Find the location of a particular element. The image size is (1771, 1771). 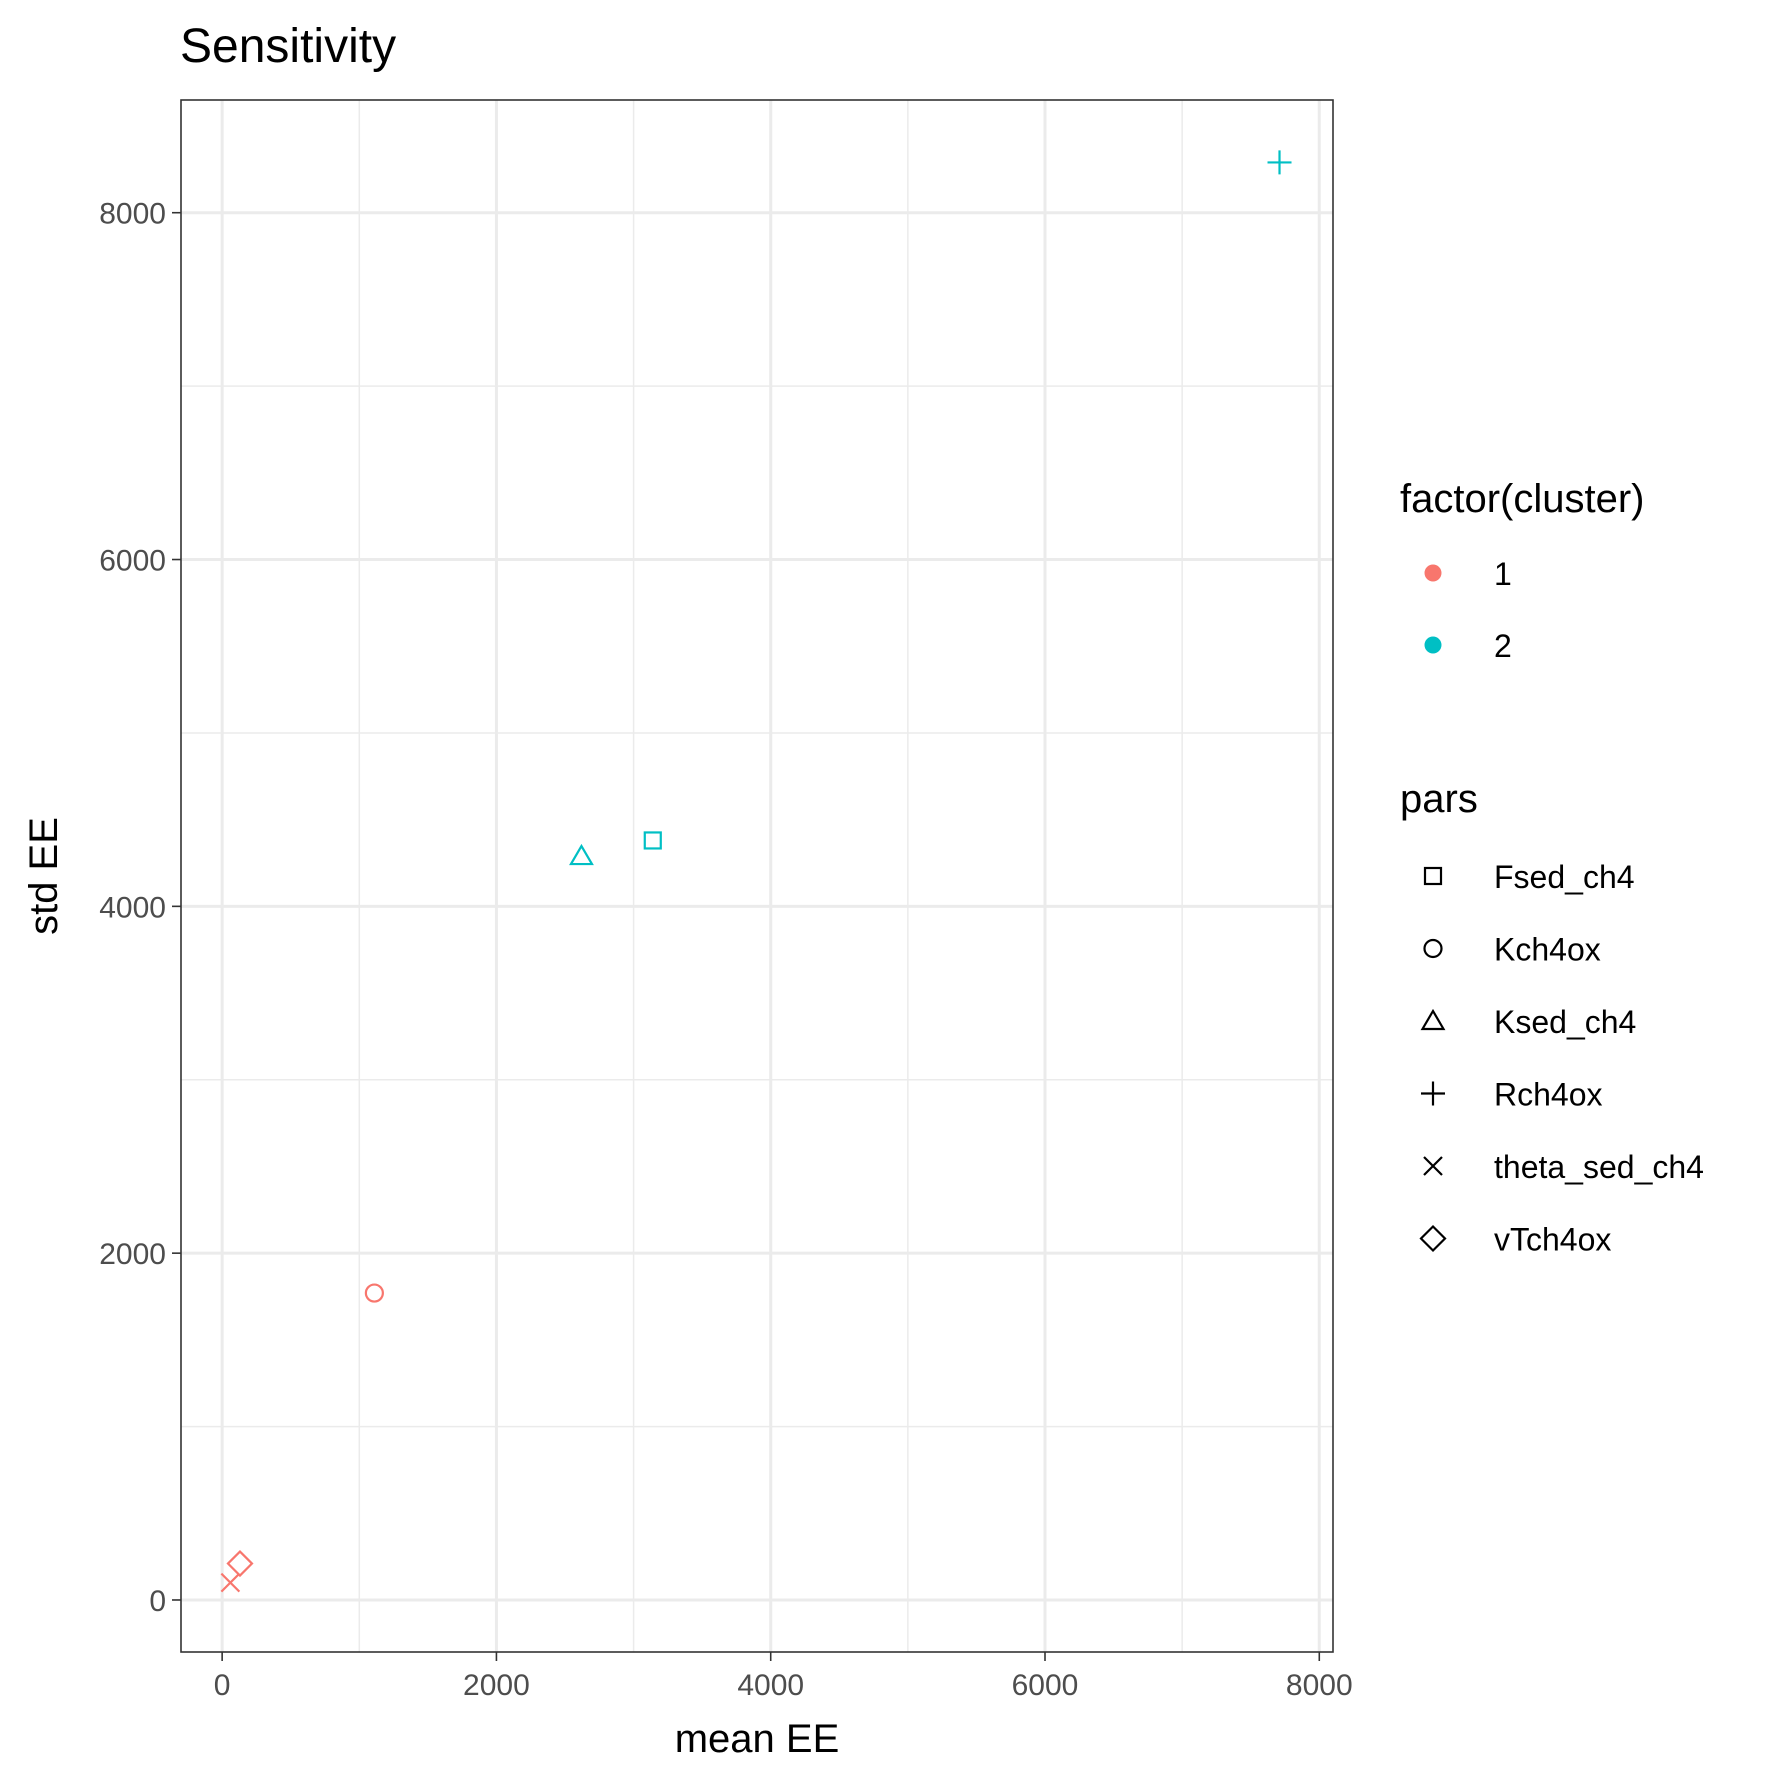

x-tick-label: 4000 is located at coordinates (770, 1685).